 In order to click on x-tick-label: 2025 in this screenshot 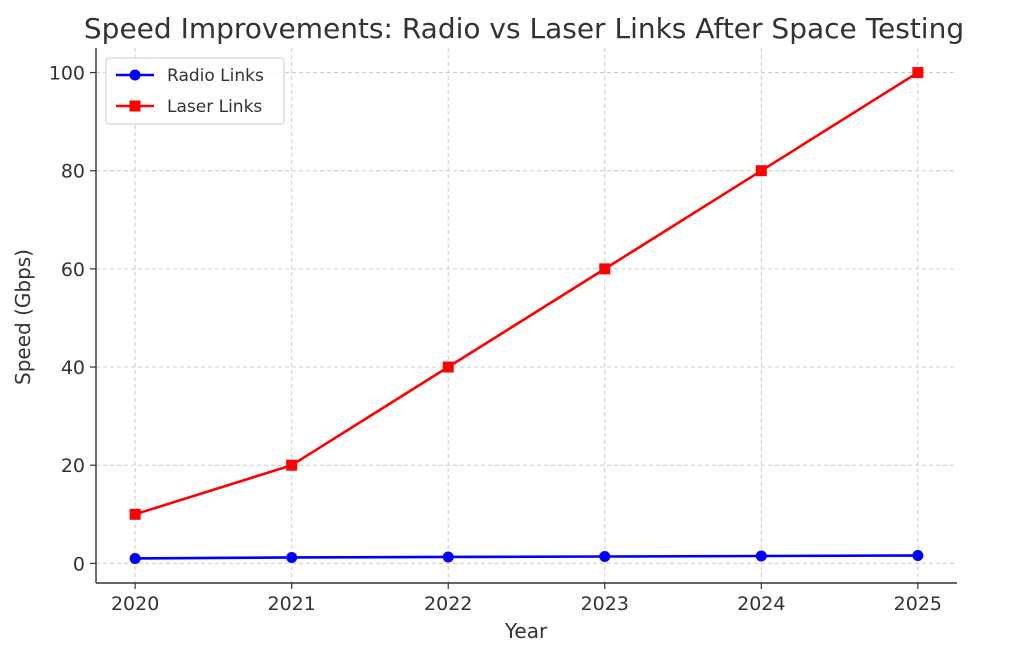, I will do `click(918, 604)`.